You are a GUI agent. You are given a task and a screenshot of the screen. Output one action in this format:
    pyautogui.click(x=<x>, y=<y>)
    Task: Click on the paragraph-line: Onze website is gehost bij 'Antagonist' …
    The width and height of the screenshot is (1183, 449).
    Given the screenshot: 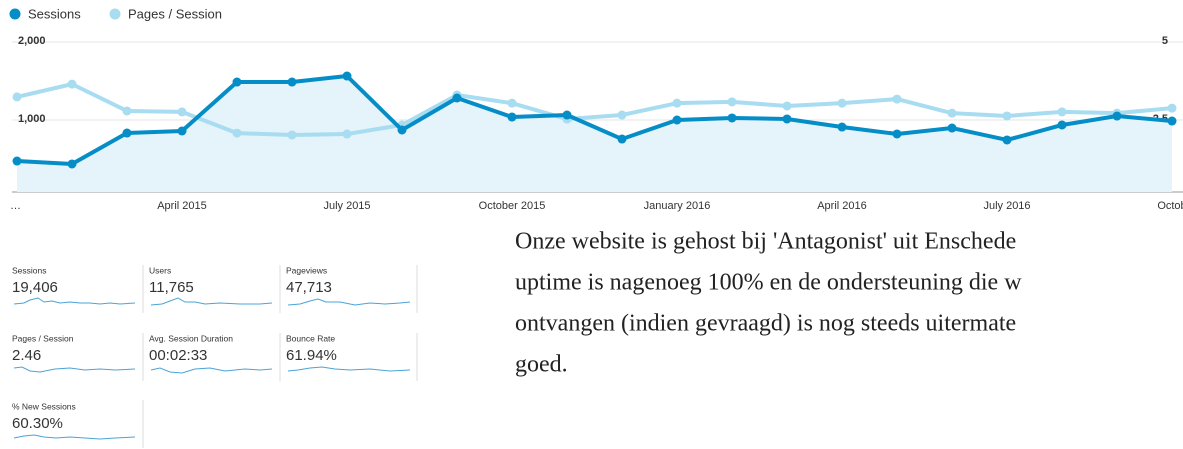 What is the action you would take?
    pyautogui.click(x=765, y=242)
    